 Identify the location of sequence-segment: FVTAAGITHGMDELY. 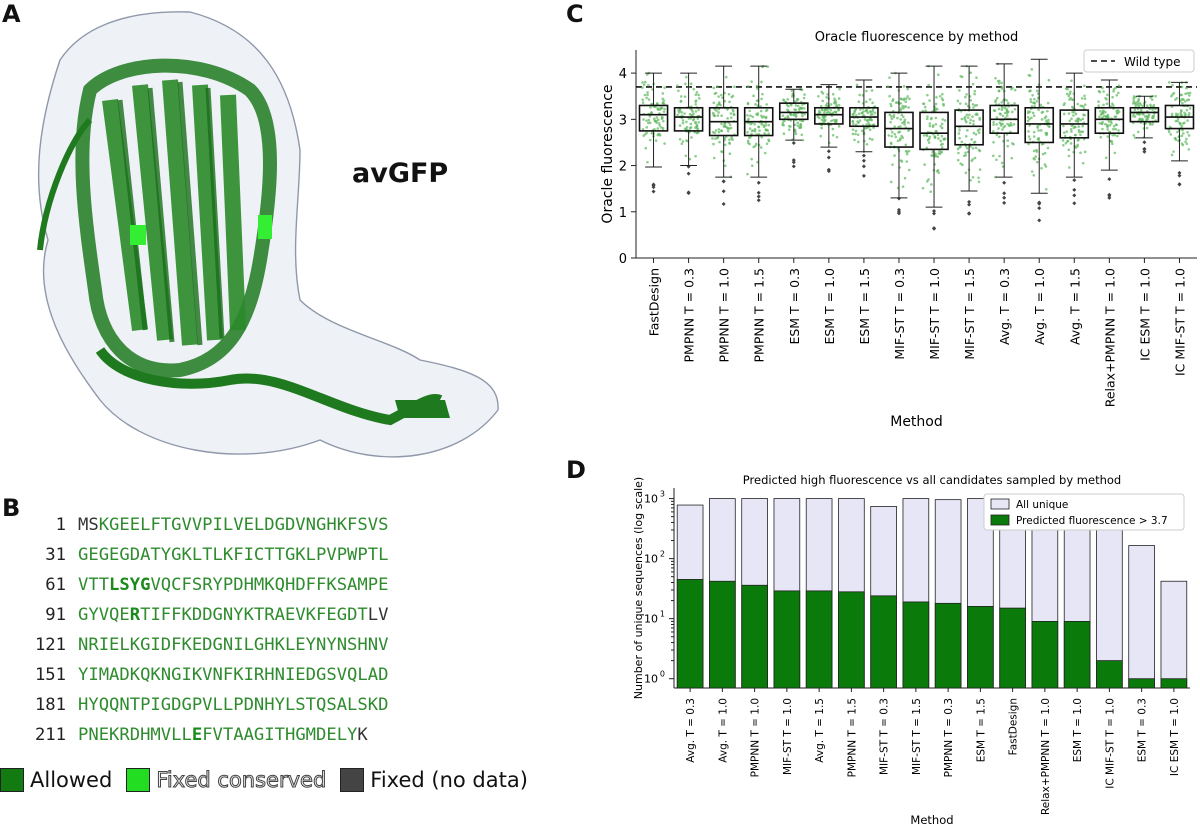
(280, 735).